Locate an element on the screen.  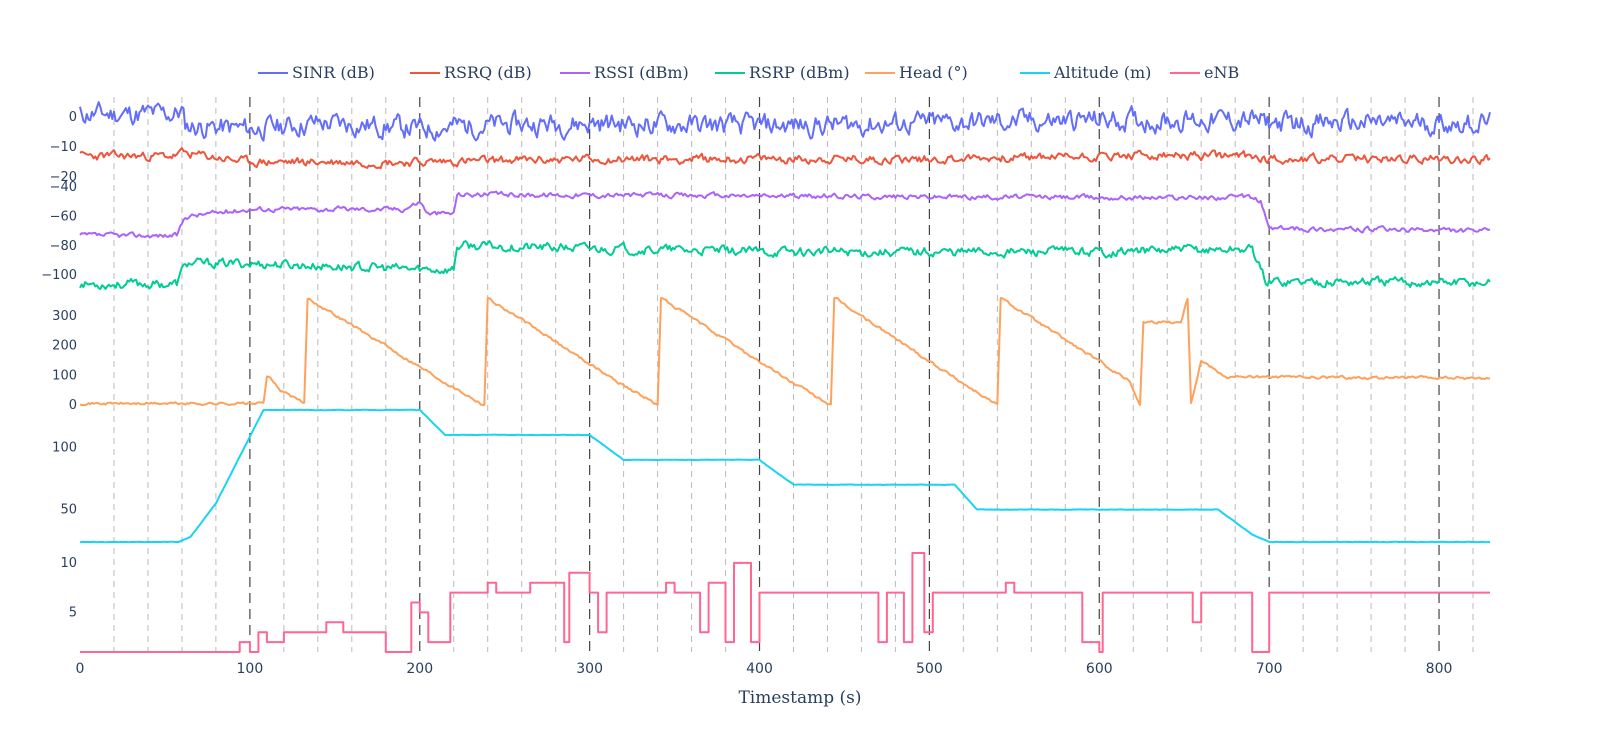
x-tick-label: 700 is located at coordinates (1269, 669).